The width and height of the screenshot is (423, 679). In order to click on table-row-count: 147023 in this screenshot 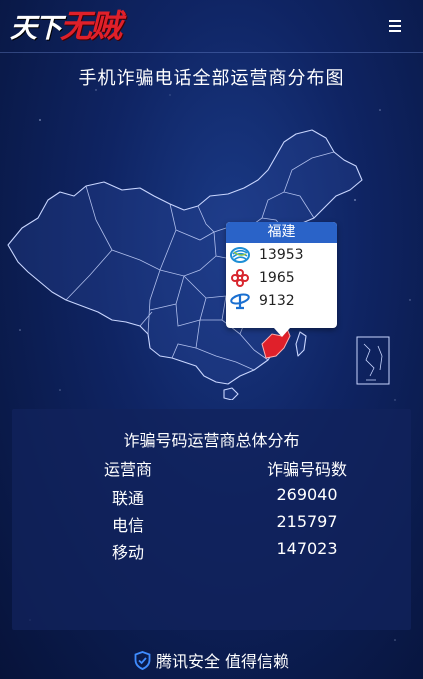, I will do `click(307, 548)`.